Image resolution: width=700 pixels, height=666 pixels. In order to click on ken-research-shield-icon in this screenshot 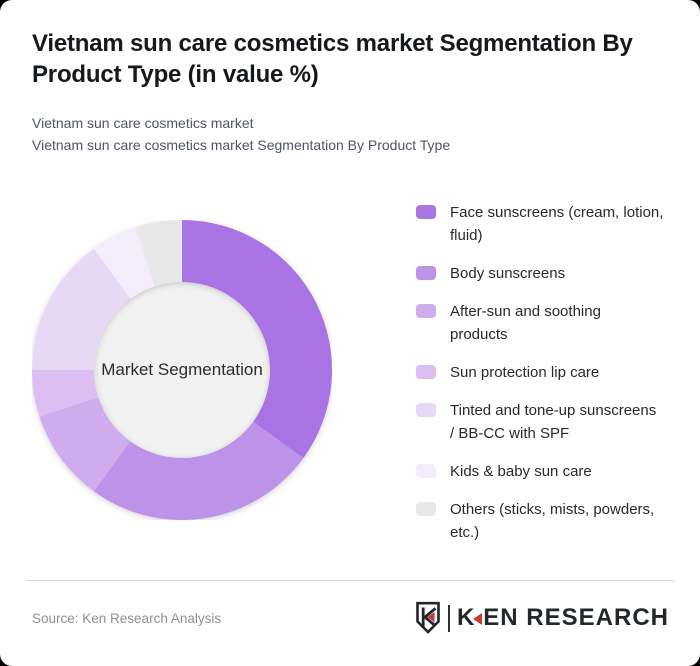, I will do `click(428, 617)`.